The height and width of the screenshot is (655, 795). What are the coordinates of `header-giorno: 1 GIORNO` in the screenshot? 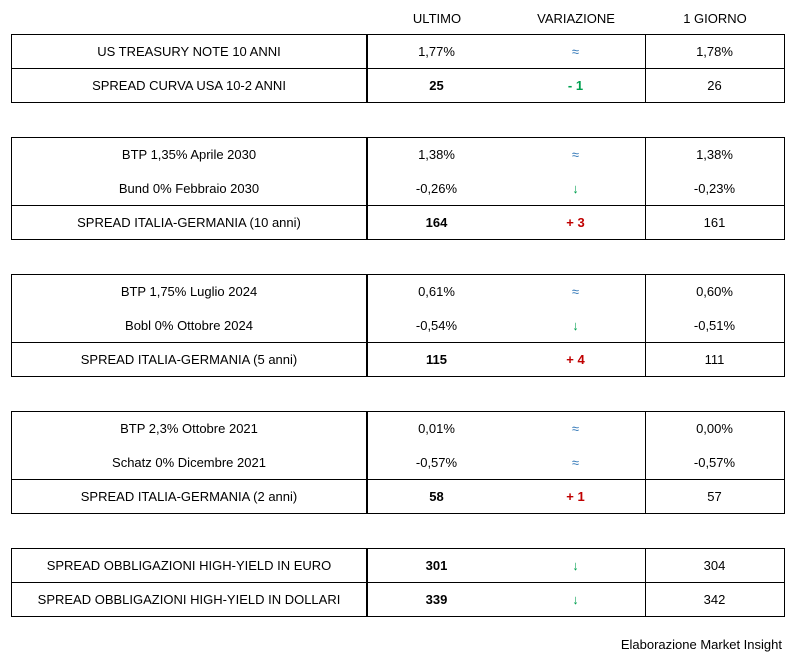 It's located at (715, 18).